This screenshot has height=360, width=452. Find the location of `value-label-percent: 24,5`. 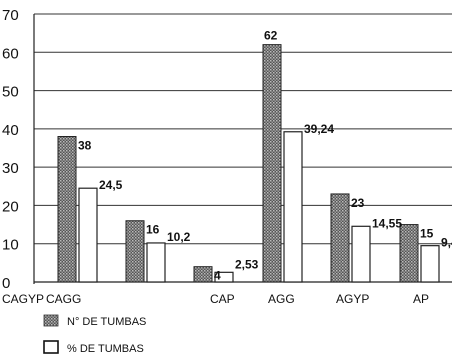

value-label-percent: 24,5 is located at coordinates (111, 185).